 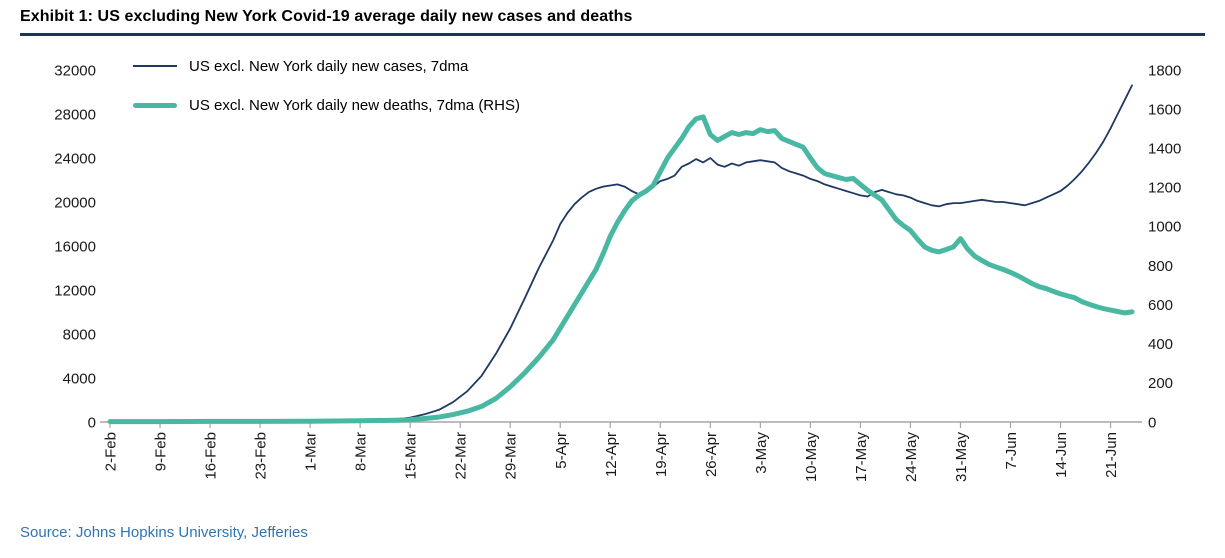 What do you see at coordinates (511, 456) in the screenshot?
I see `x-tick-label: 29-Mar` at bounding box center [511, 456].